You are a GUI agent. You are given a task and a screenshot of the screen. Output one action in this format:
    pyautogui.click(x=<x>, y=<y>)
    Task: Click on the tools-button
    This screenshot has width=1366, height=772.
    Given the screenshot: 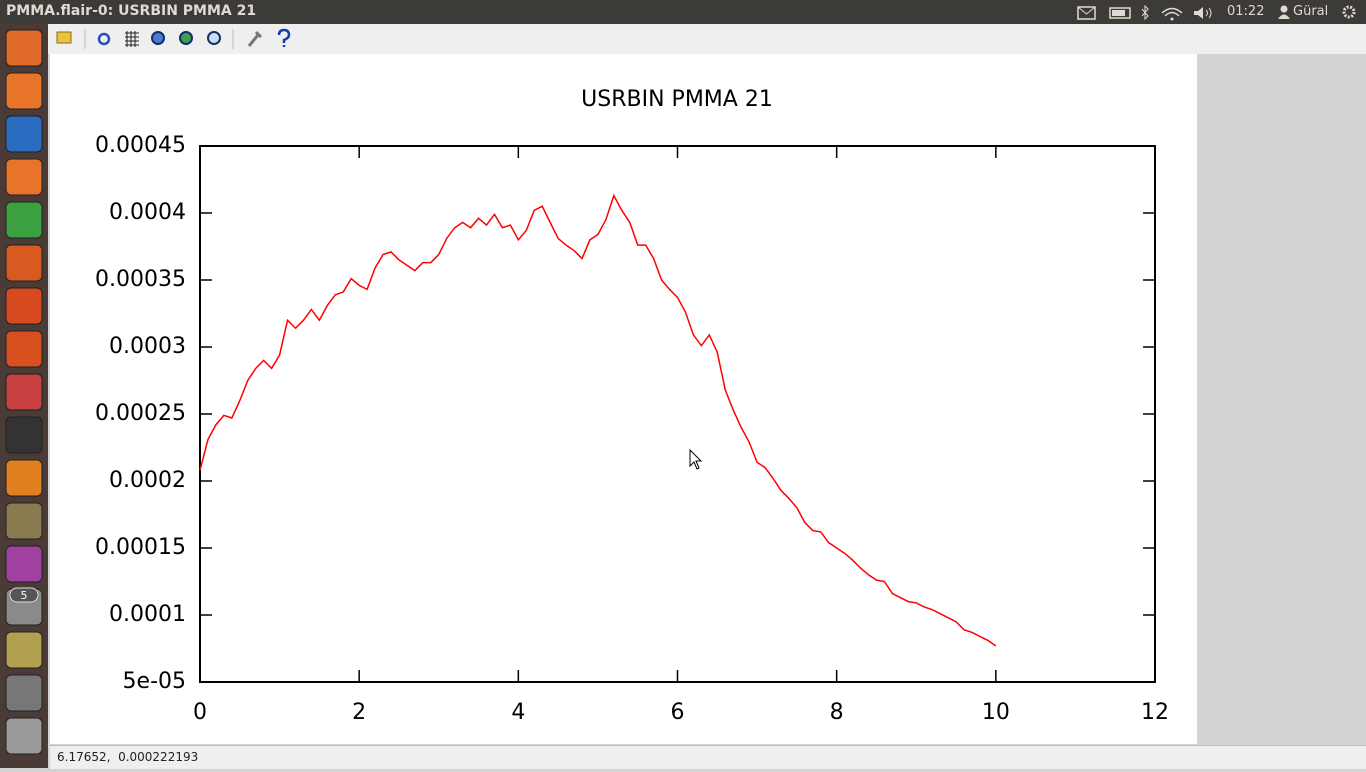 What is the action you would take?
    pyautogui.click(x=255, y=38)
    